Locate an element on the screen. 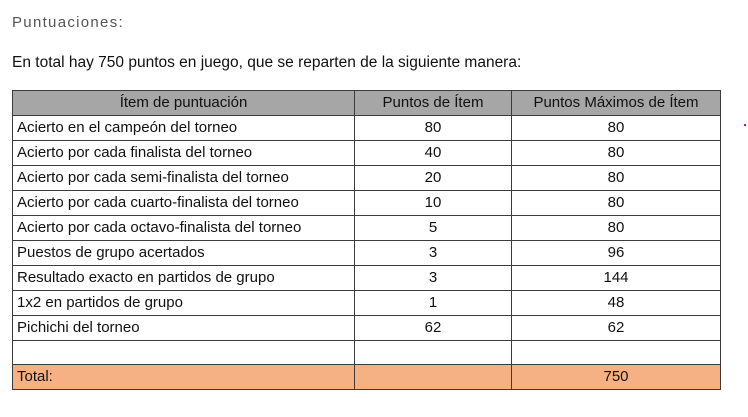 Image resolution: width=748 pixels, height=417 pixels. row-item: Resultado exacto en partidos de grupo is located at coordinates (183, 278).